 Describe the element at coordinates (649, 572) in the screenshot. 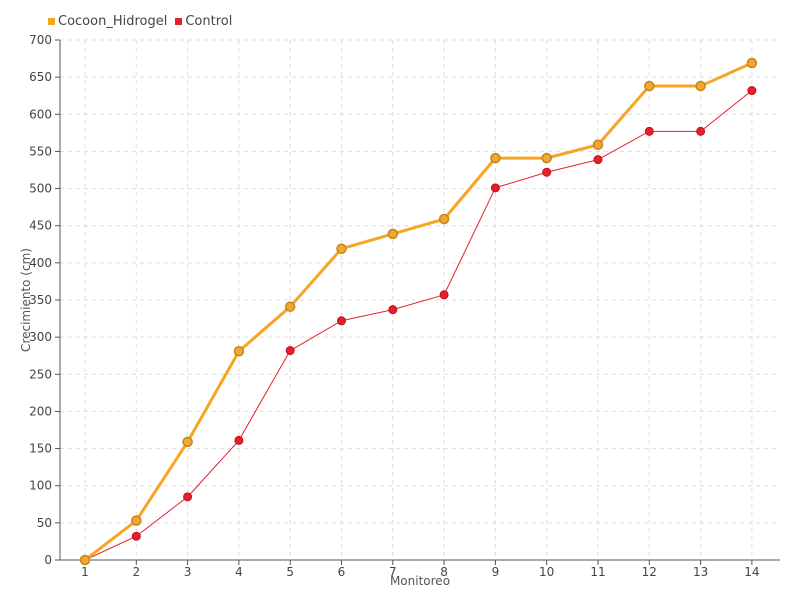

I see `x-tick-label: 12` at that location.